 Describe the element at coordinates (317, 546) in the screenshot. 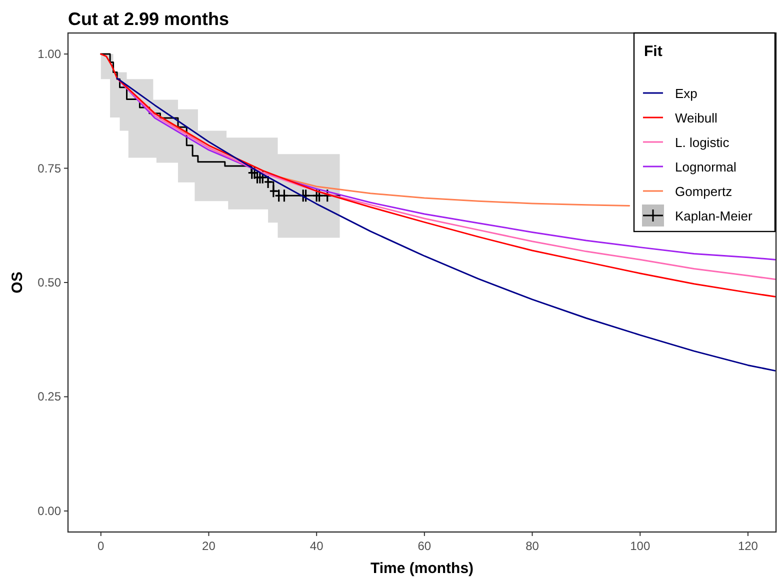

I see `x-tick-label: 40` at that location.